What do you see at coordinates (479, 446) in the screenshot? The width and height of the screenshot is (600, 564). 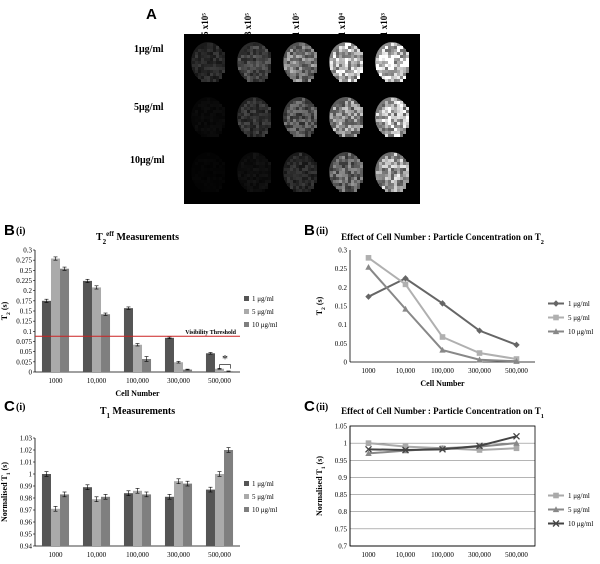 I see `x-marker` at bounding box center [479, 446].